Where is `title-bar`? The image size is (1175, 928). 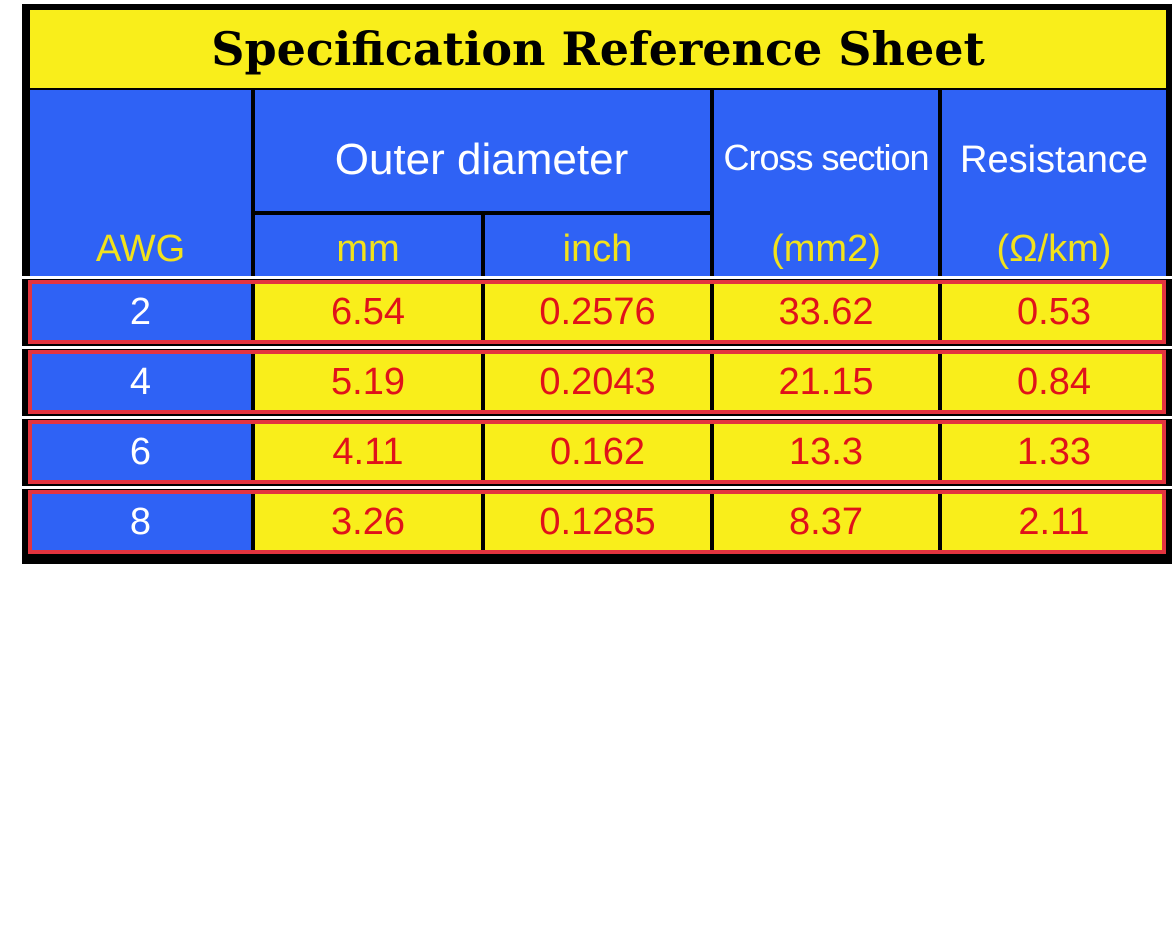
title-bar is located at coordinates (598, 49).